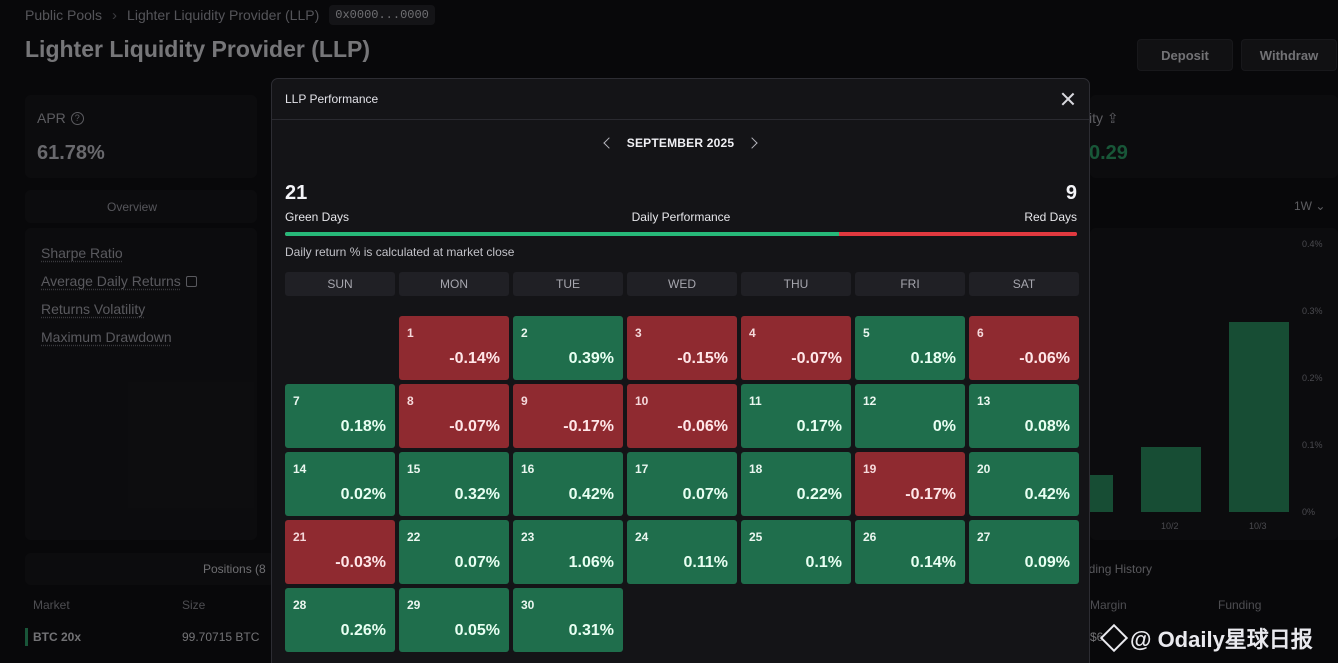 Image resolution: width=1338 pixels, height=663 pixels. What do you see at coordinates (1117, 569) in the screenshot?
I see `tab-funding-history: nding History` at bounding box center [1117, 569].